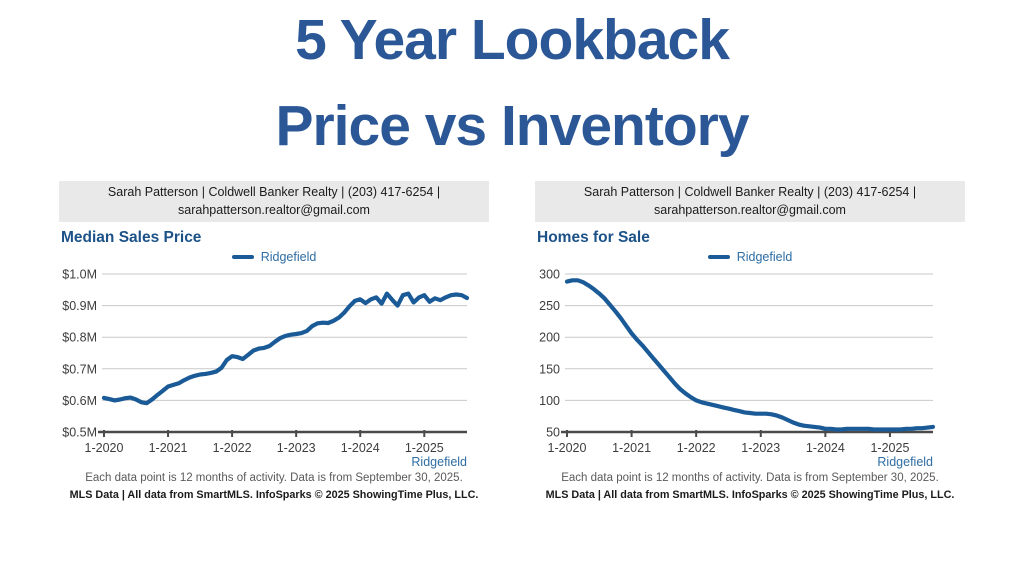 The height and width of the screenshot is (576, 1024). What do you see at coordinates (549, 401) in the screenshot?
I see `y-axis-tick-label: 100` at bounding box center [549, 401].